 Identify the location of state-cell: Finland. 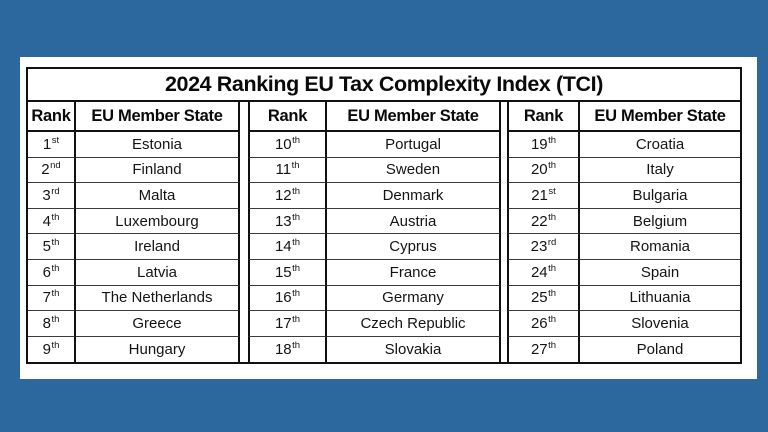
(158, 170).